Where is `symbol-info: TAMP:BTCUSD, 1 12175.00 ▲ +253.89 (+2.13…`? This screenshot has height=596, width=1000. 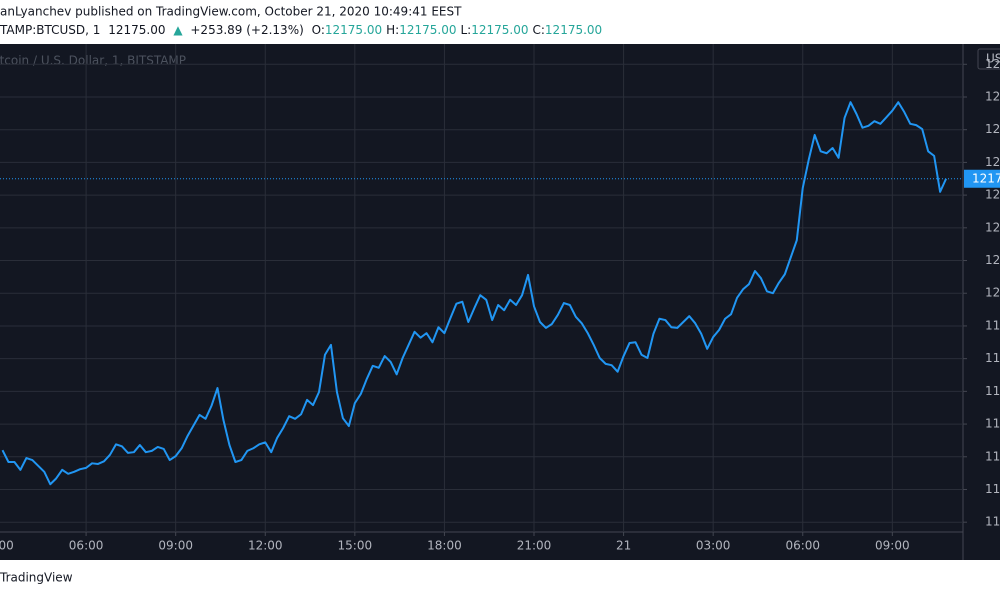 symbol-info: TAMP:BTCUSD, 1 12175.00 ▲ +253.89 (+2.13… is located at coordinates (301, 30).